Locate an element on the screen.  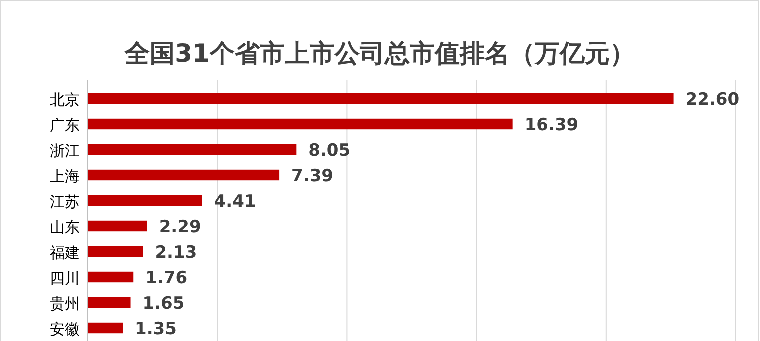
data-label: 8.05 is located at coordinates (329, 150).